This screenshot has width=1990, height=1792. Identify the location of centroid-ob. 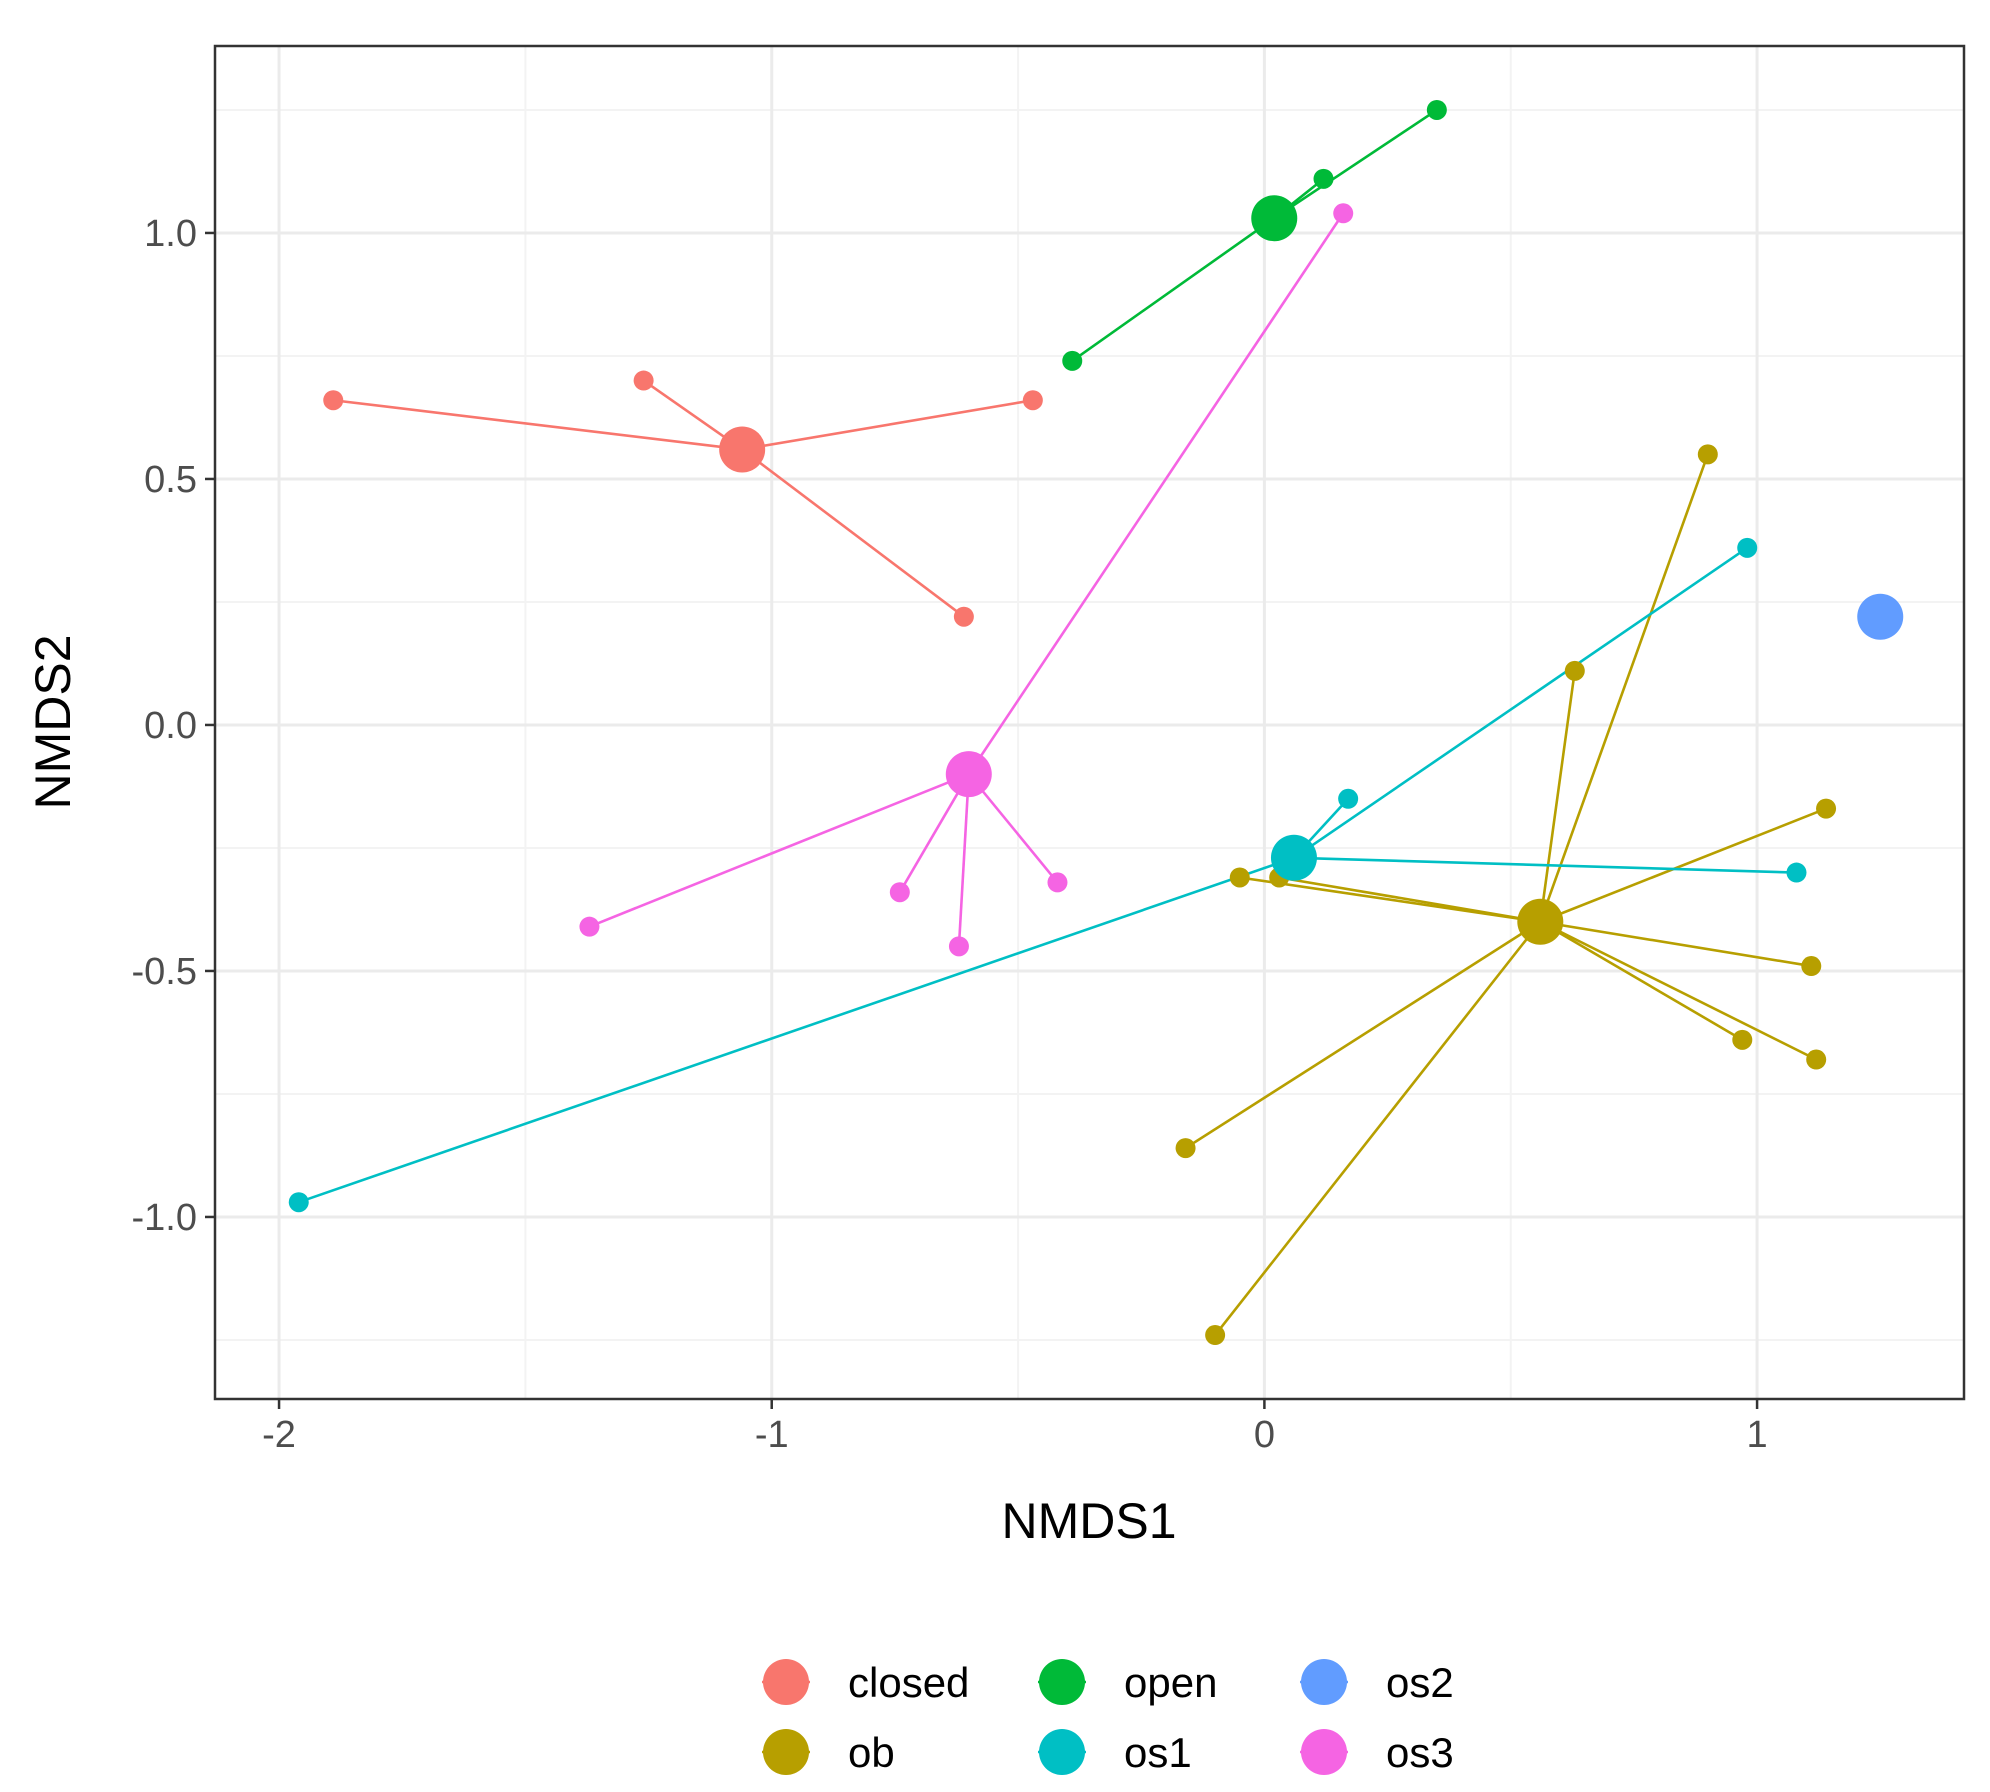
(1540, 921).